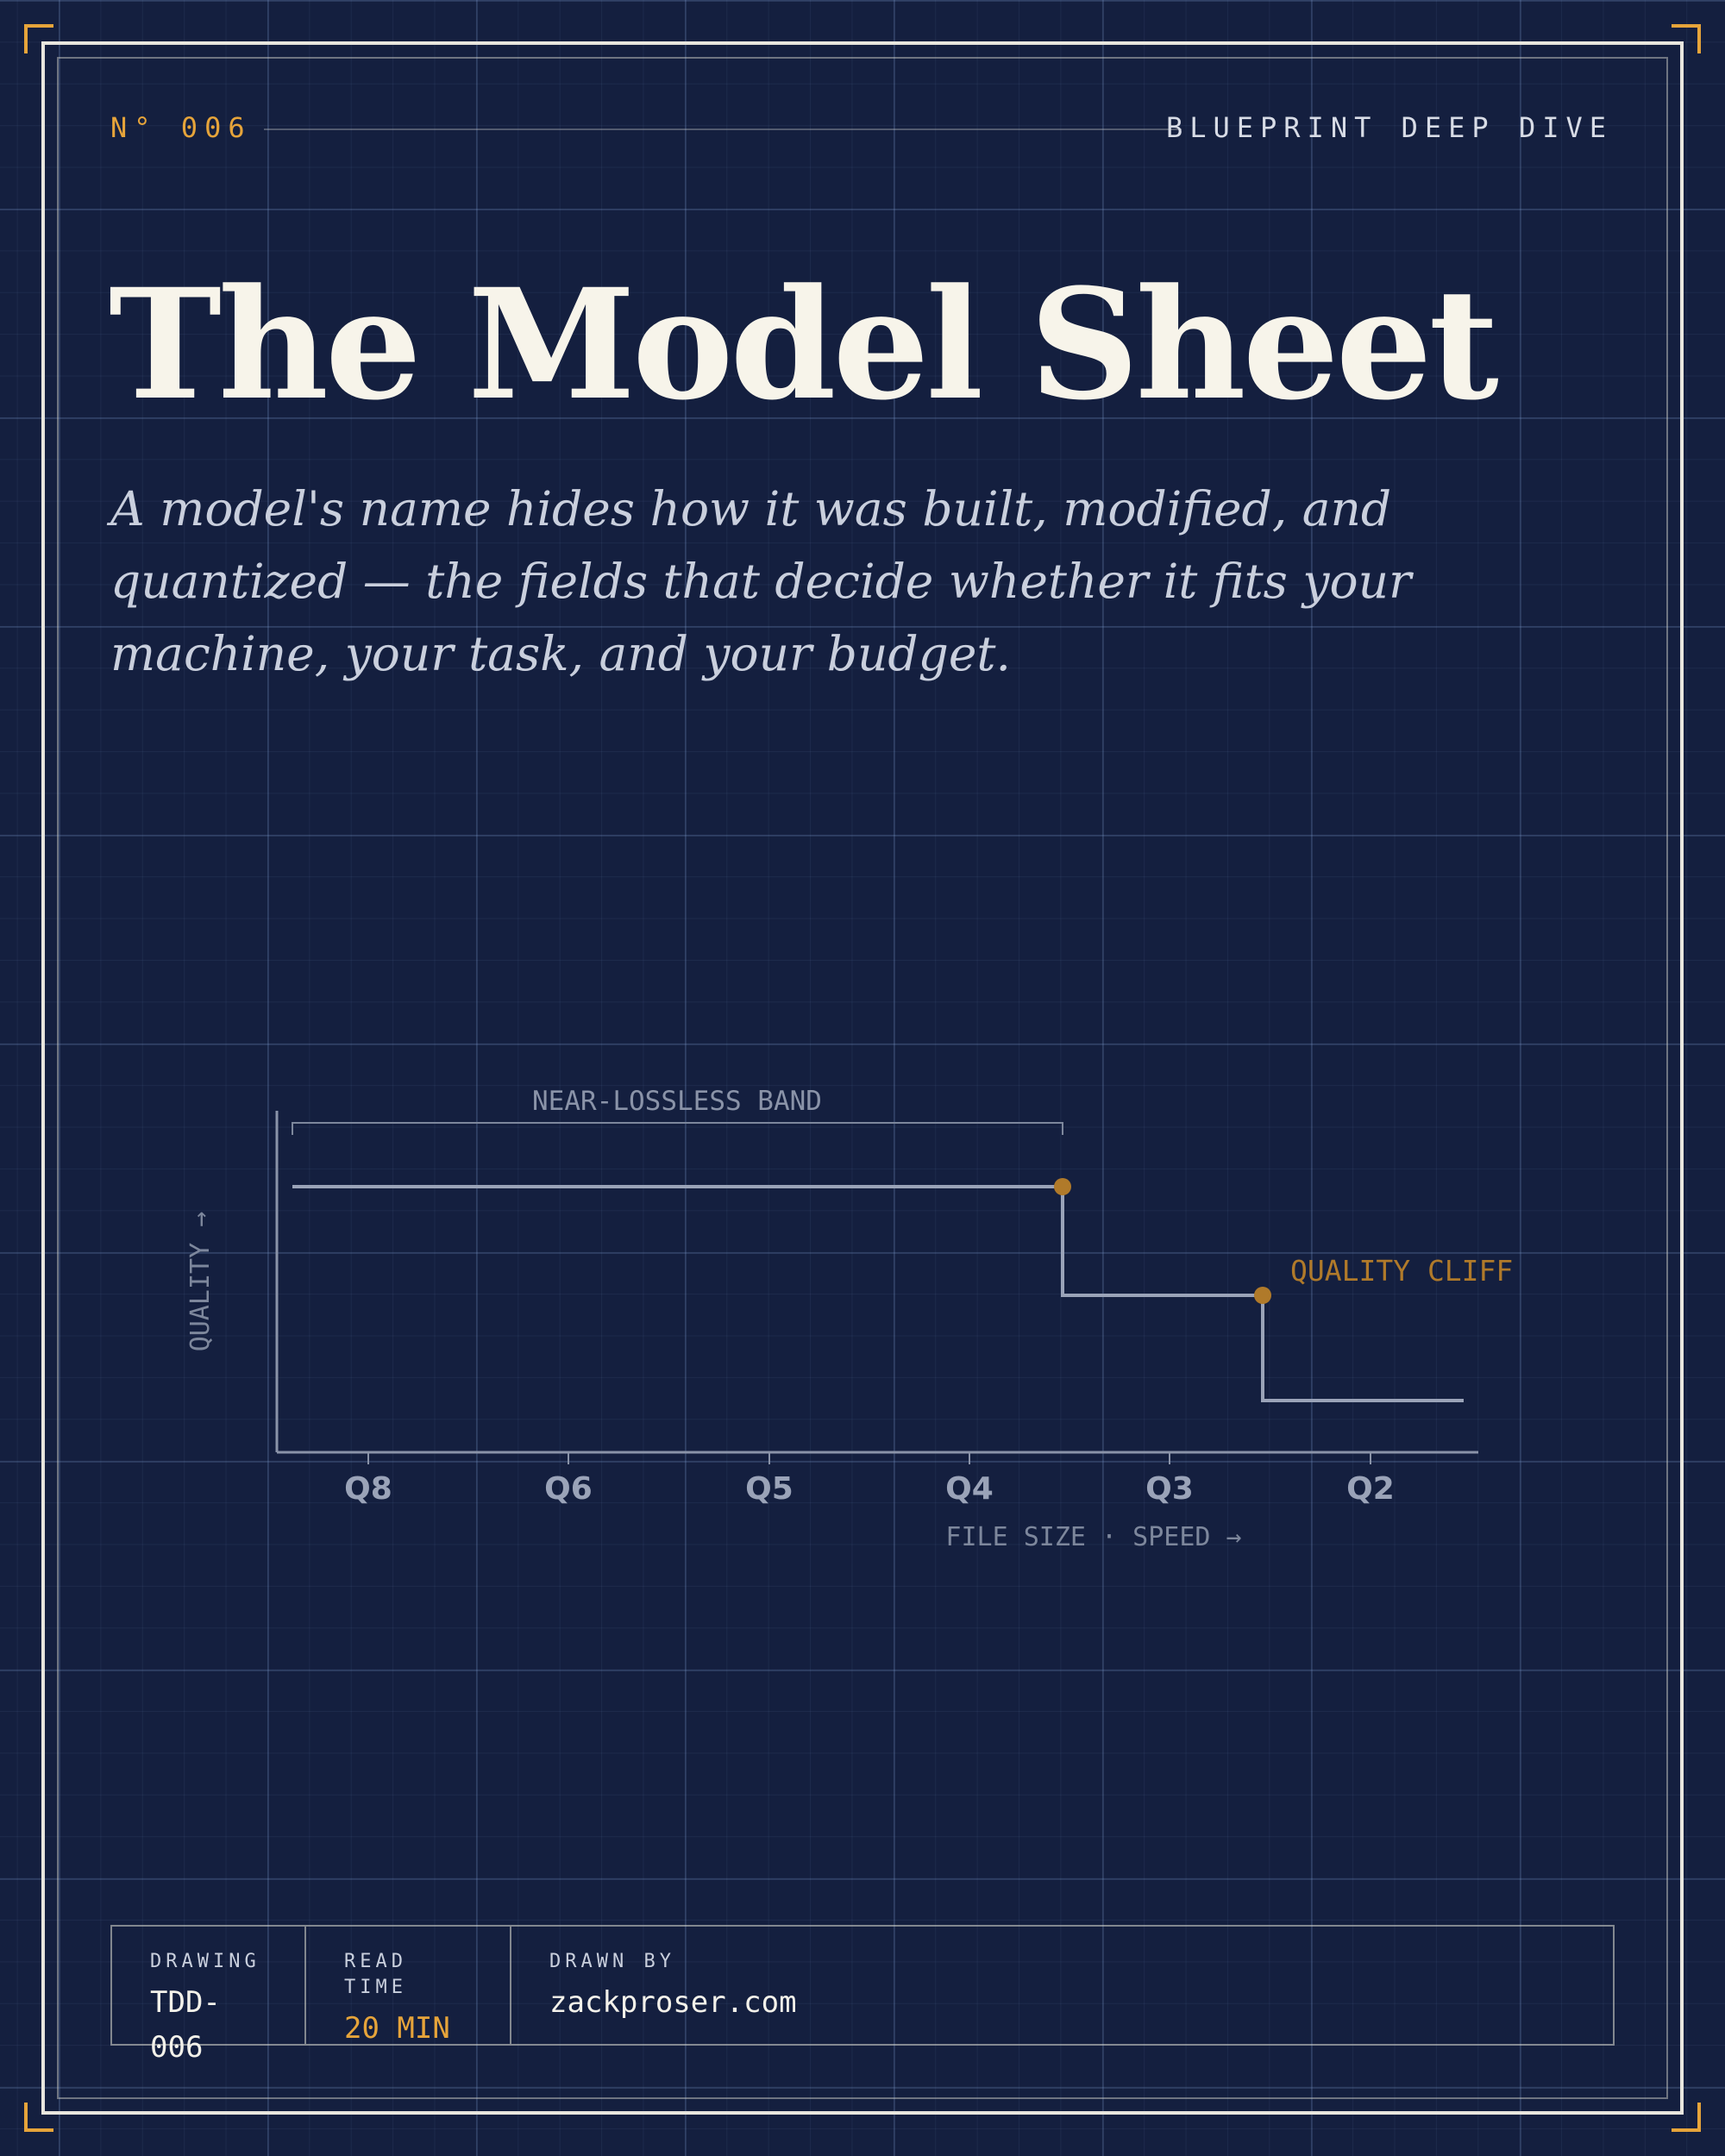 The height and width of the screenshot is (2156, 1725). Describe the element at coordinates (1401, 1271) in the screenshot. I see `cliff-label: QUALITY CLIFF` at that location.